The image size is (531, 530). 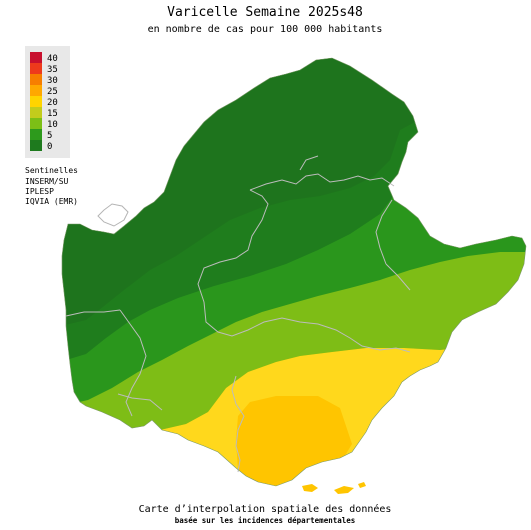 I want to click on legend-label: 30, so click(x=52, y=81).